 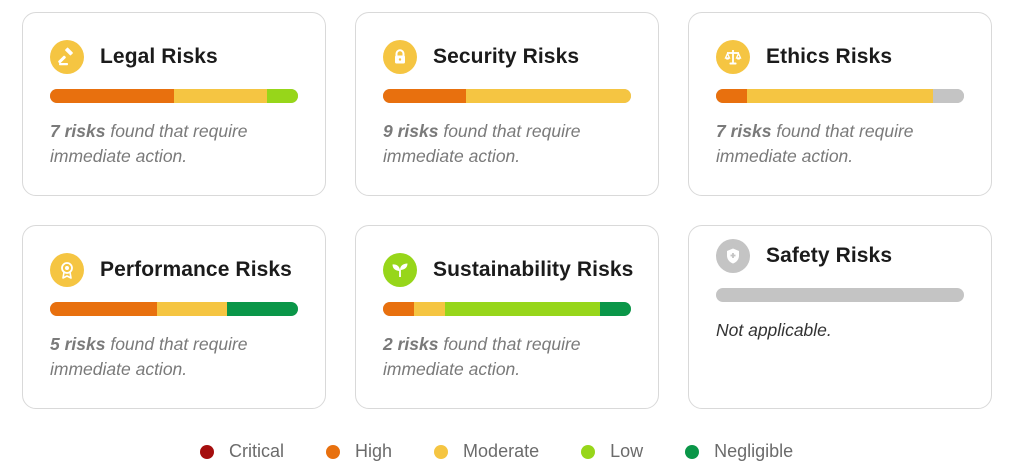 I want to click on legend-label: Negligible, so click(x=754, y=451).